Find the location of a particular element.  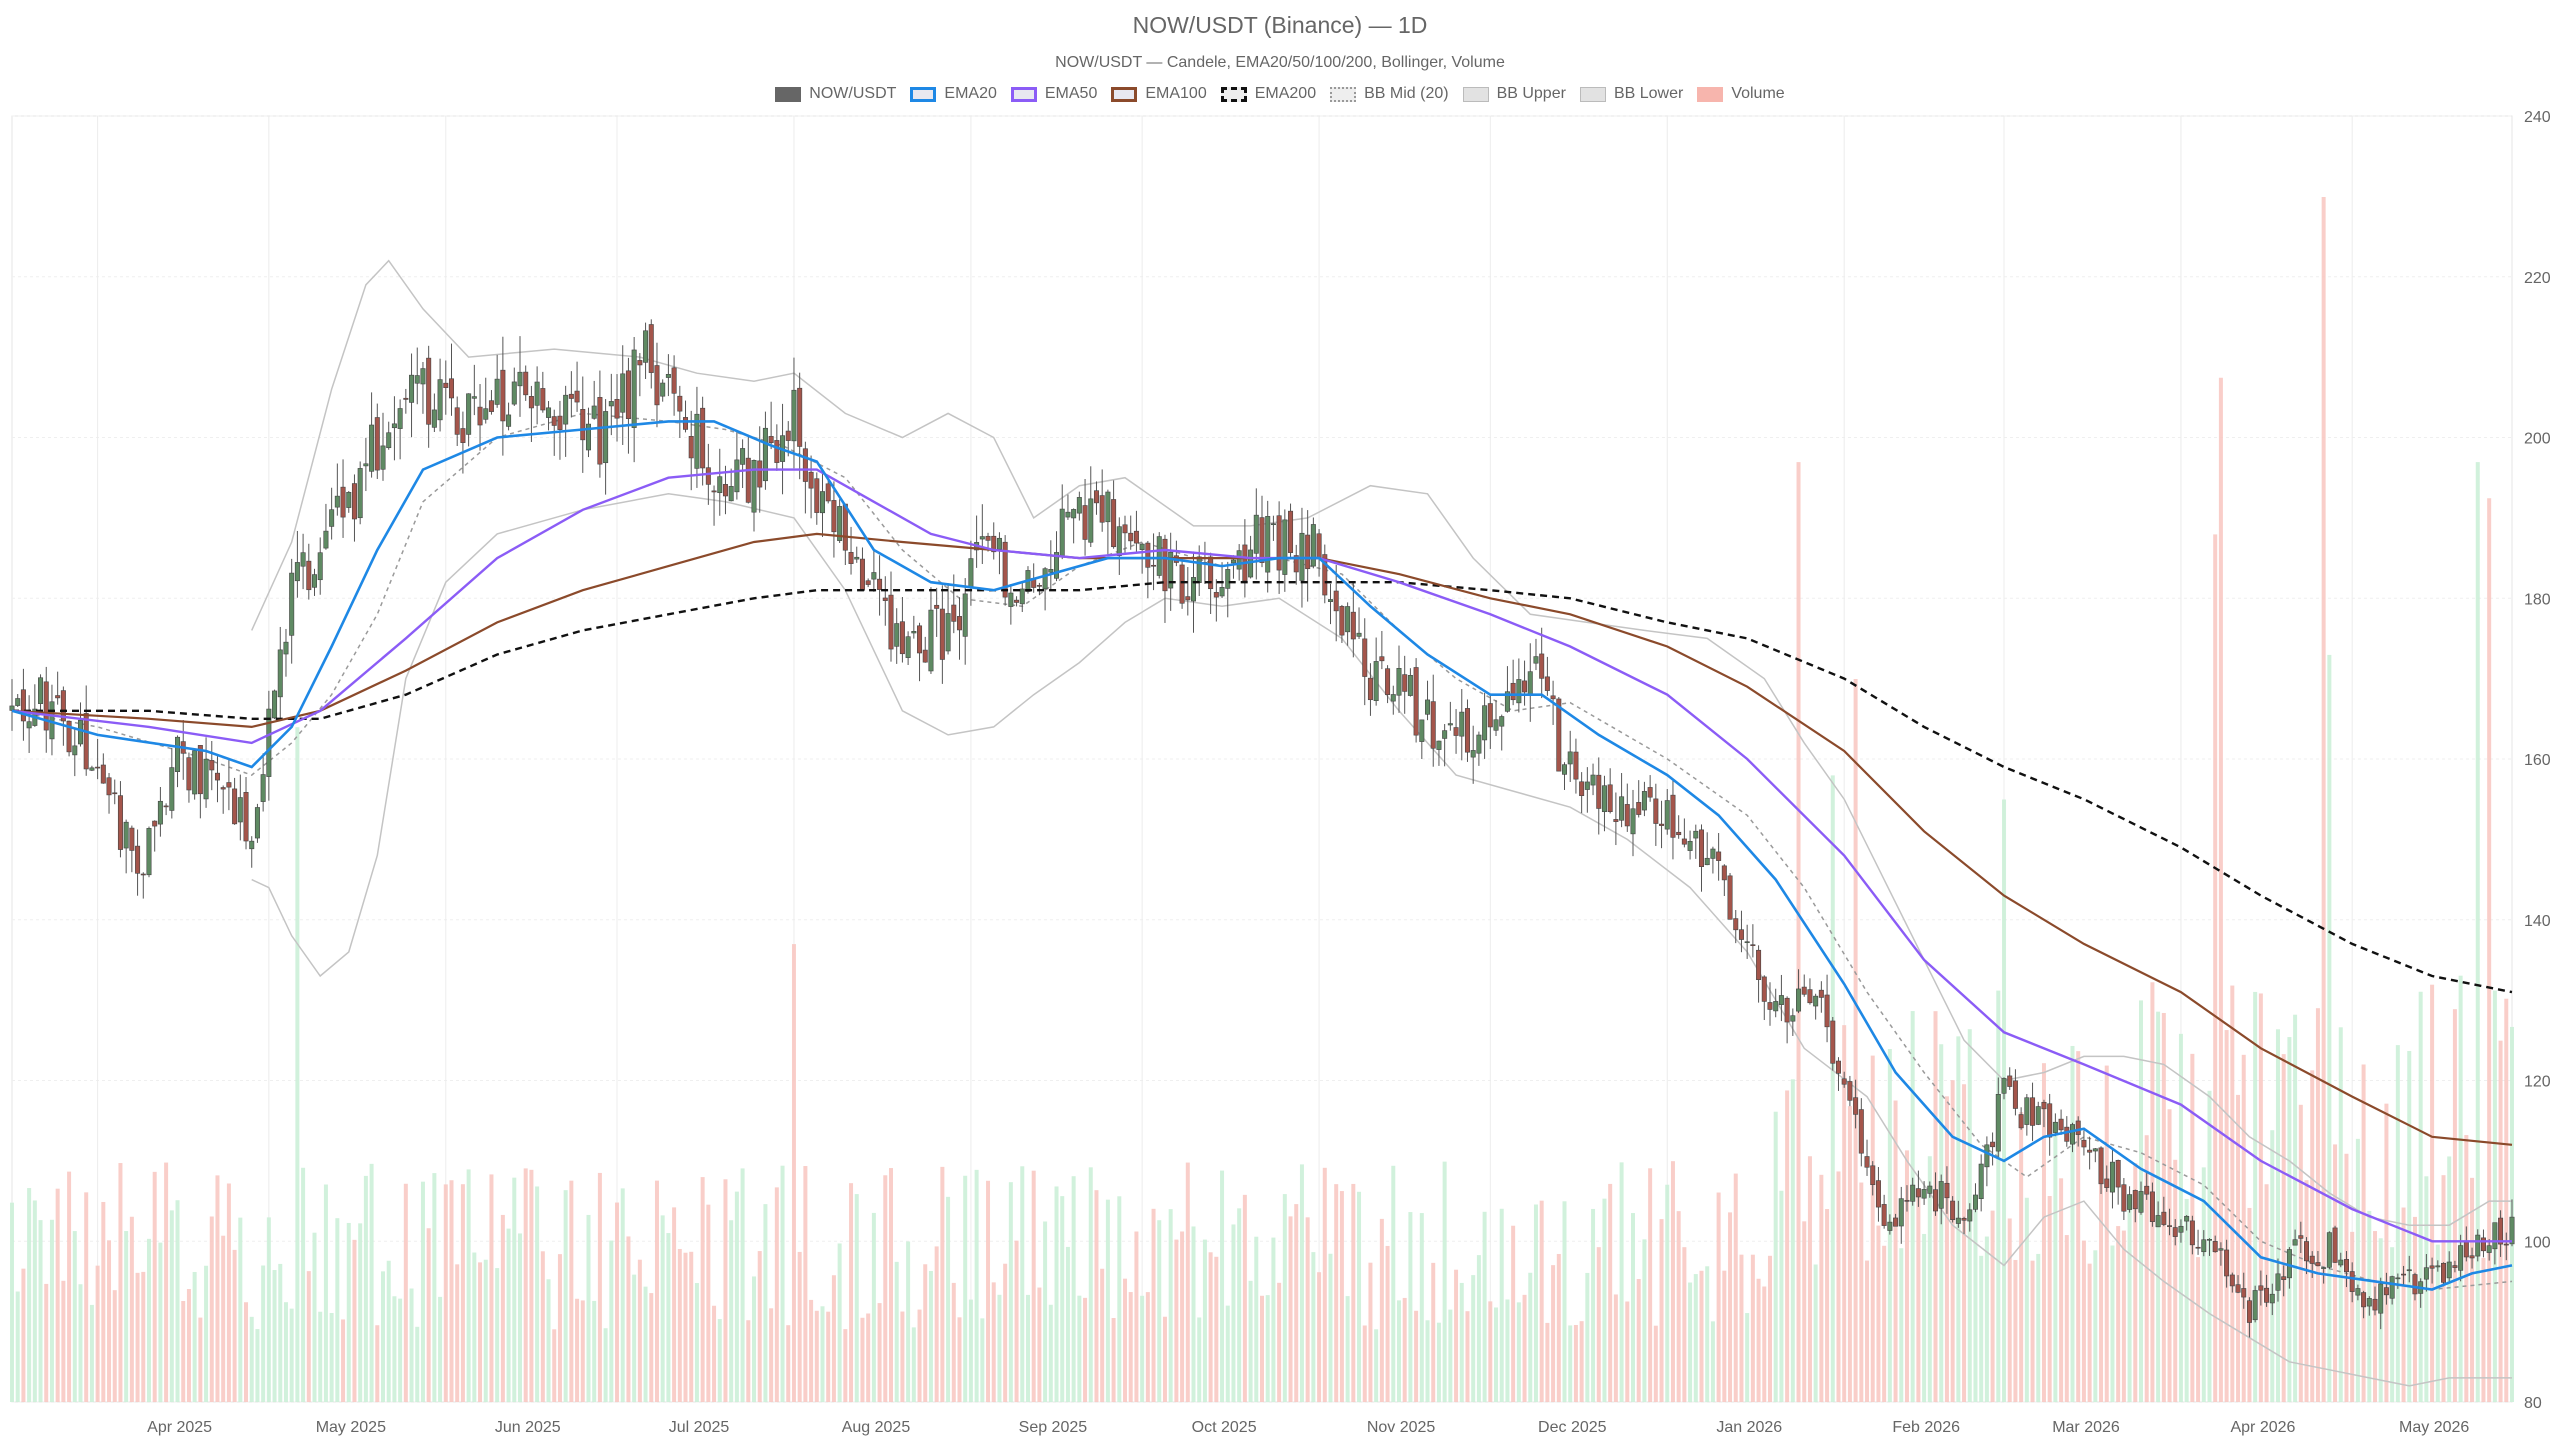

legend-item: BB Mid (20) is located at coordinates (1389, 94).